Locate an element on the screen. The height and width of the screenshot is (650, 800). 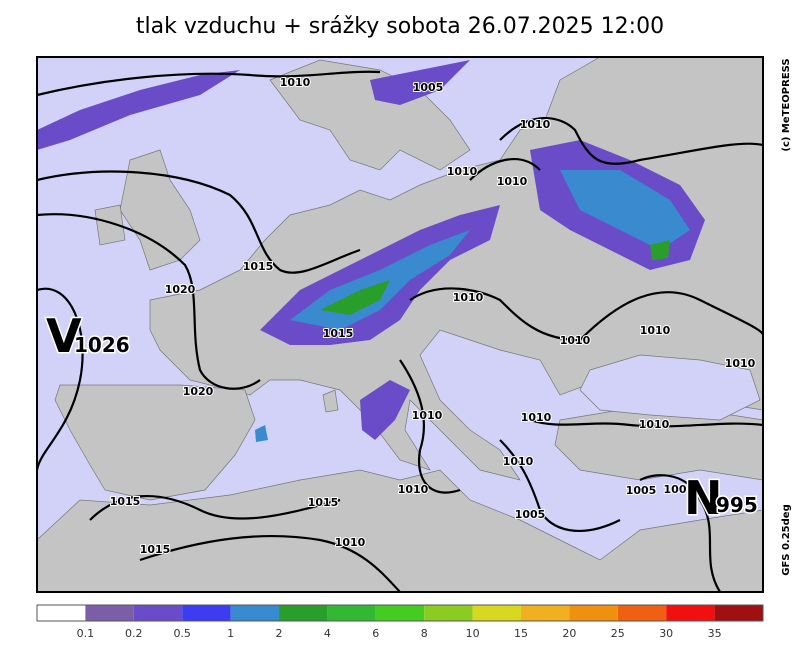
high-letter: V is located at coordinates (64, 336).